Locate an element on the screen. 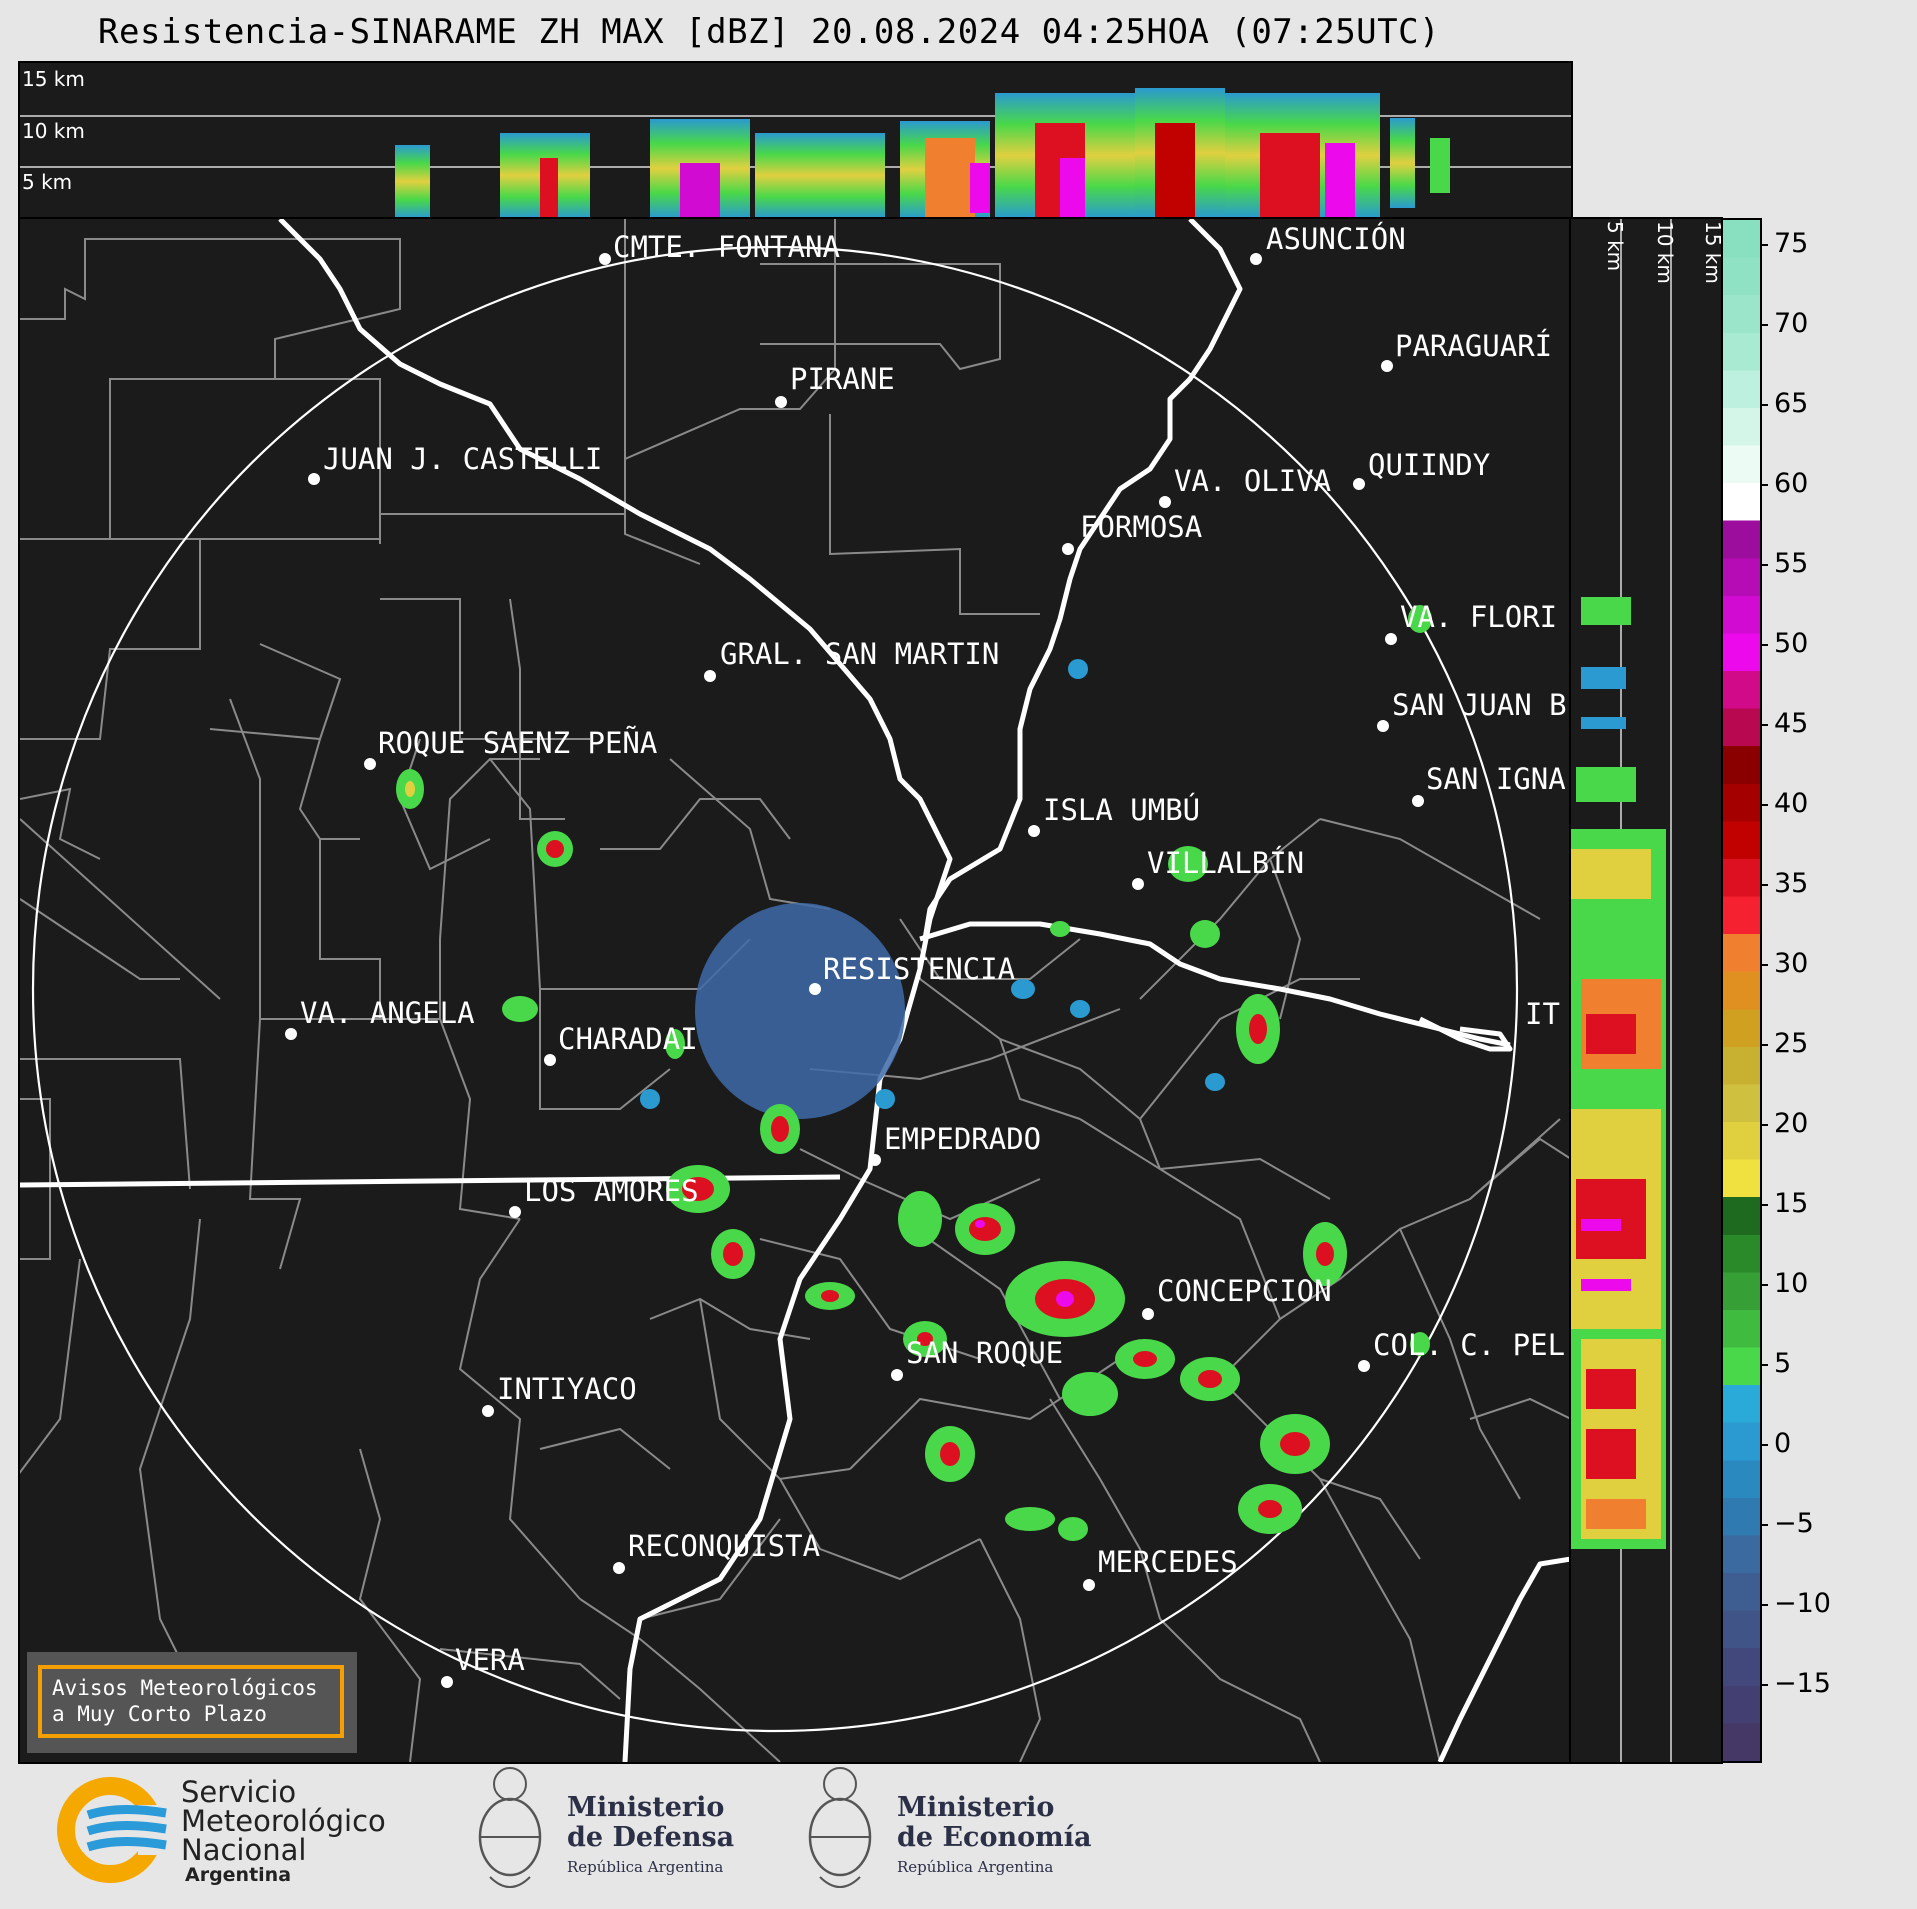 The height and width of the screenshot is (1909, 1917). colorbar-tick-label: 70 is located at coordinates (1784, 323).